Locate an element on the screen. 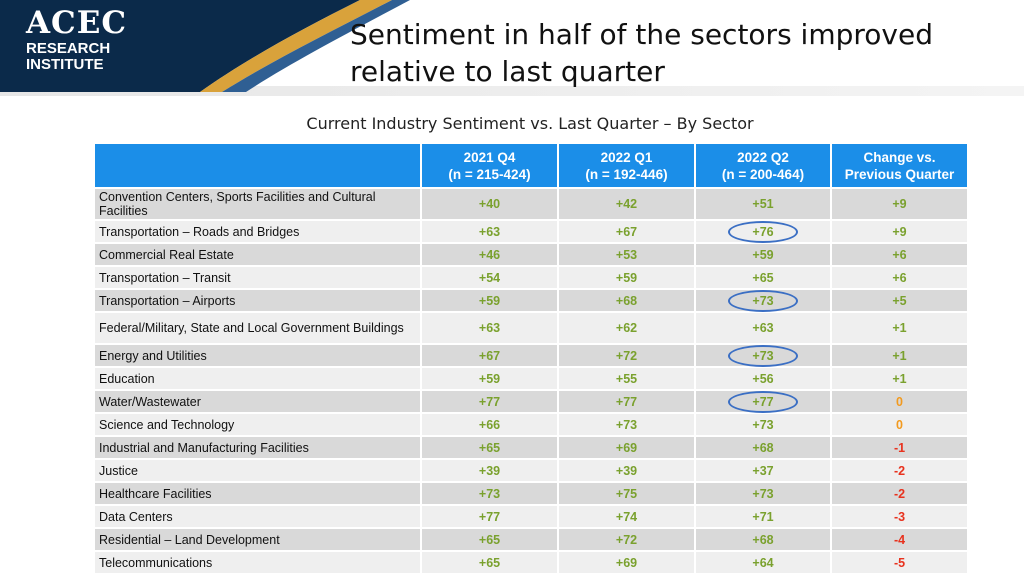 This screenshot has height=576, width=1024. banner-navy-shape is located at coordinates (180, 46).